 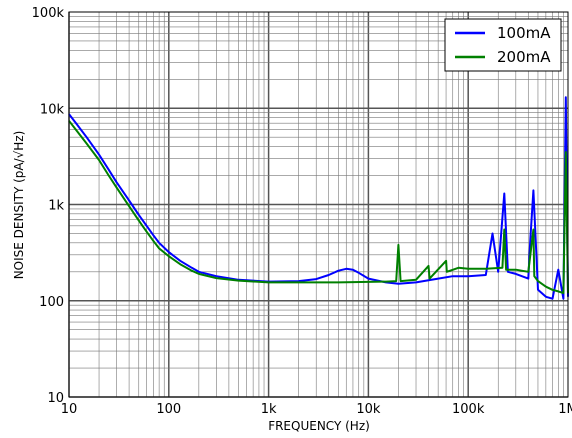 I want to click on y-tick-label: 100k, so click(x=48, y=13).